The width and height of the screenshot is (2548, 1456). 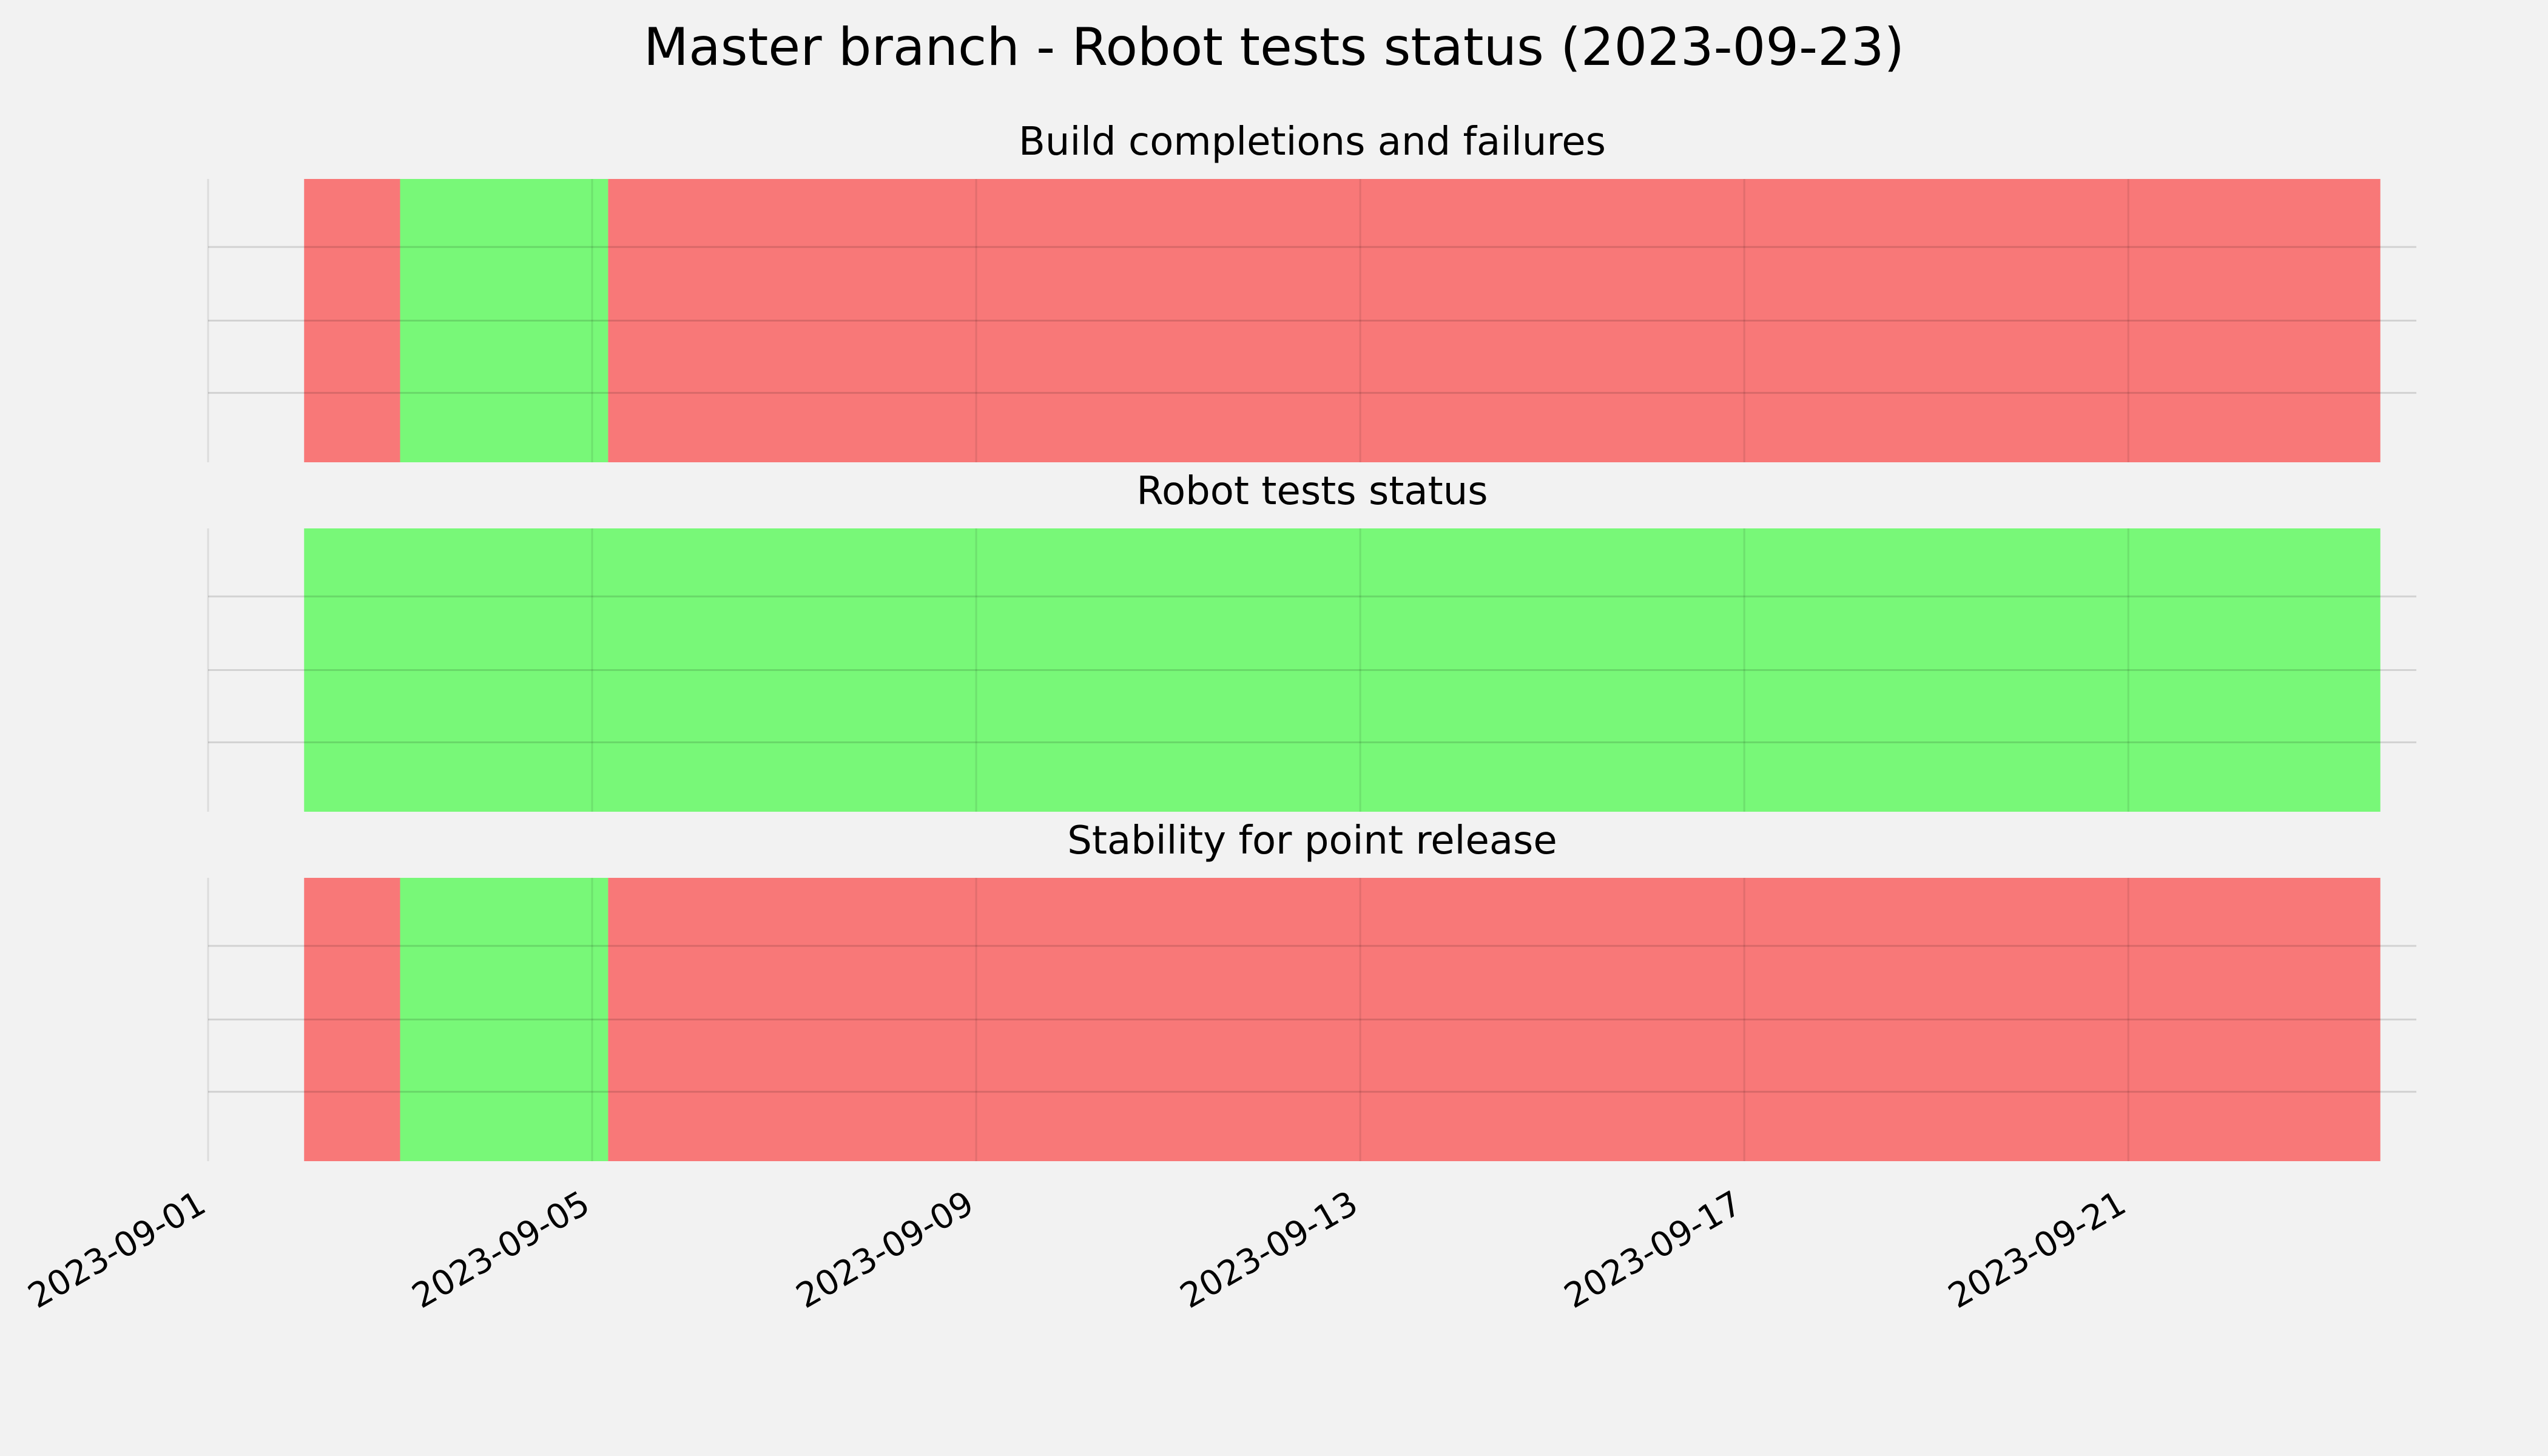 I want to click on x-tick-label: 2023-09-21, so click(x=2037, y=1250).